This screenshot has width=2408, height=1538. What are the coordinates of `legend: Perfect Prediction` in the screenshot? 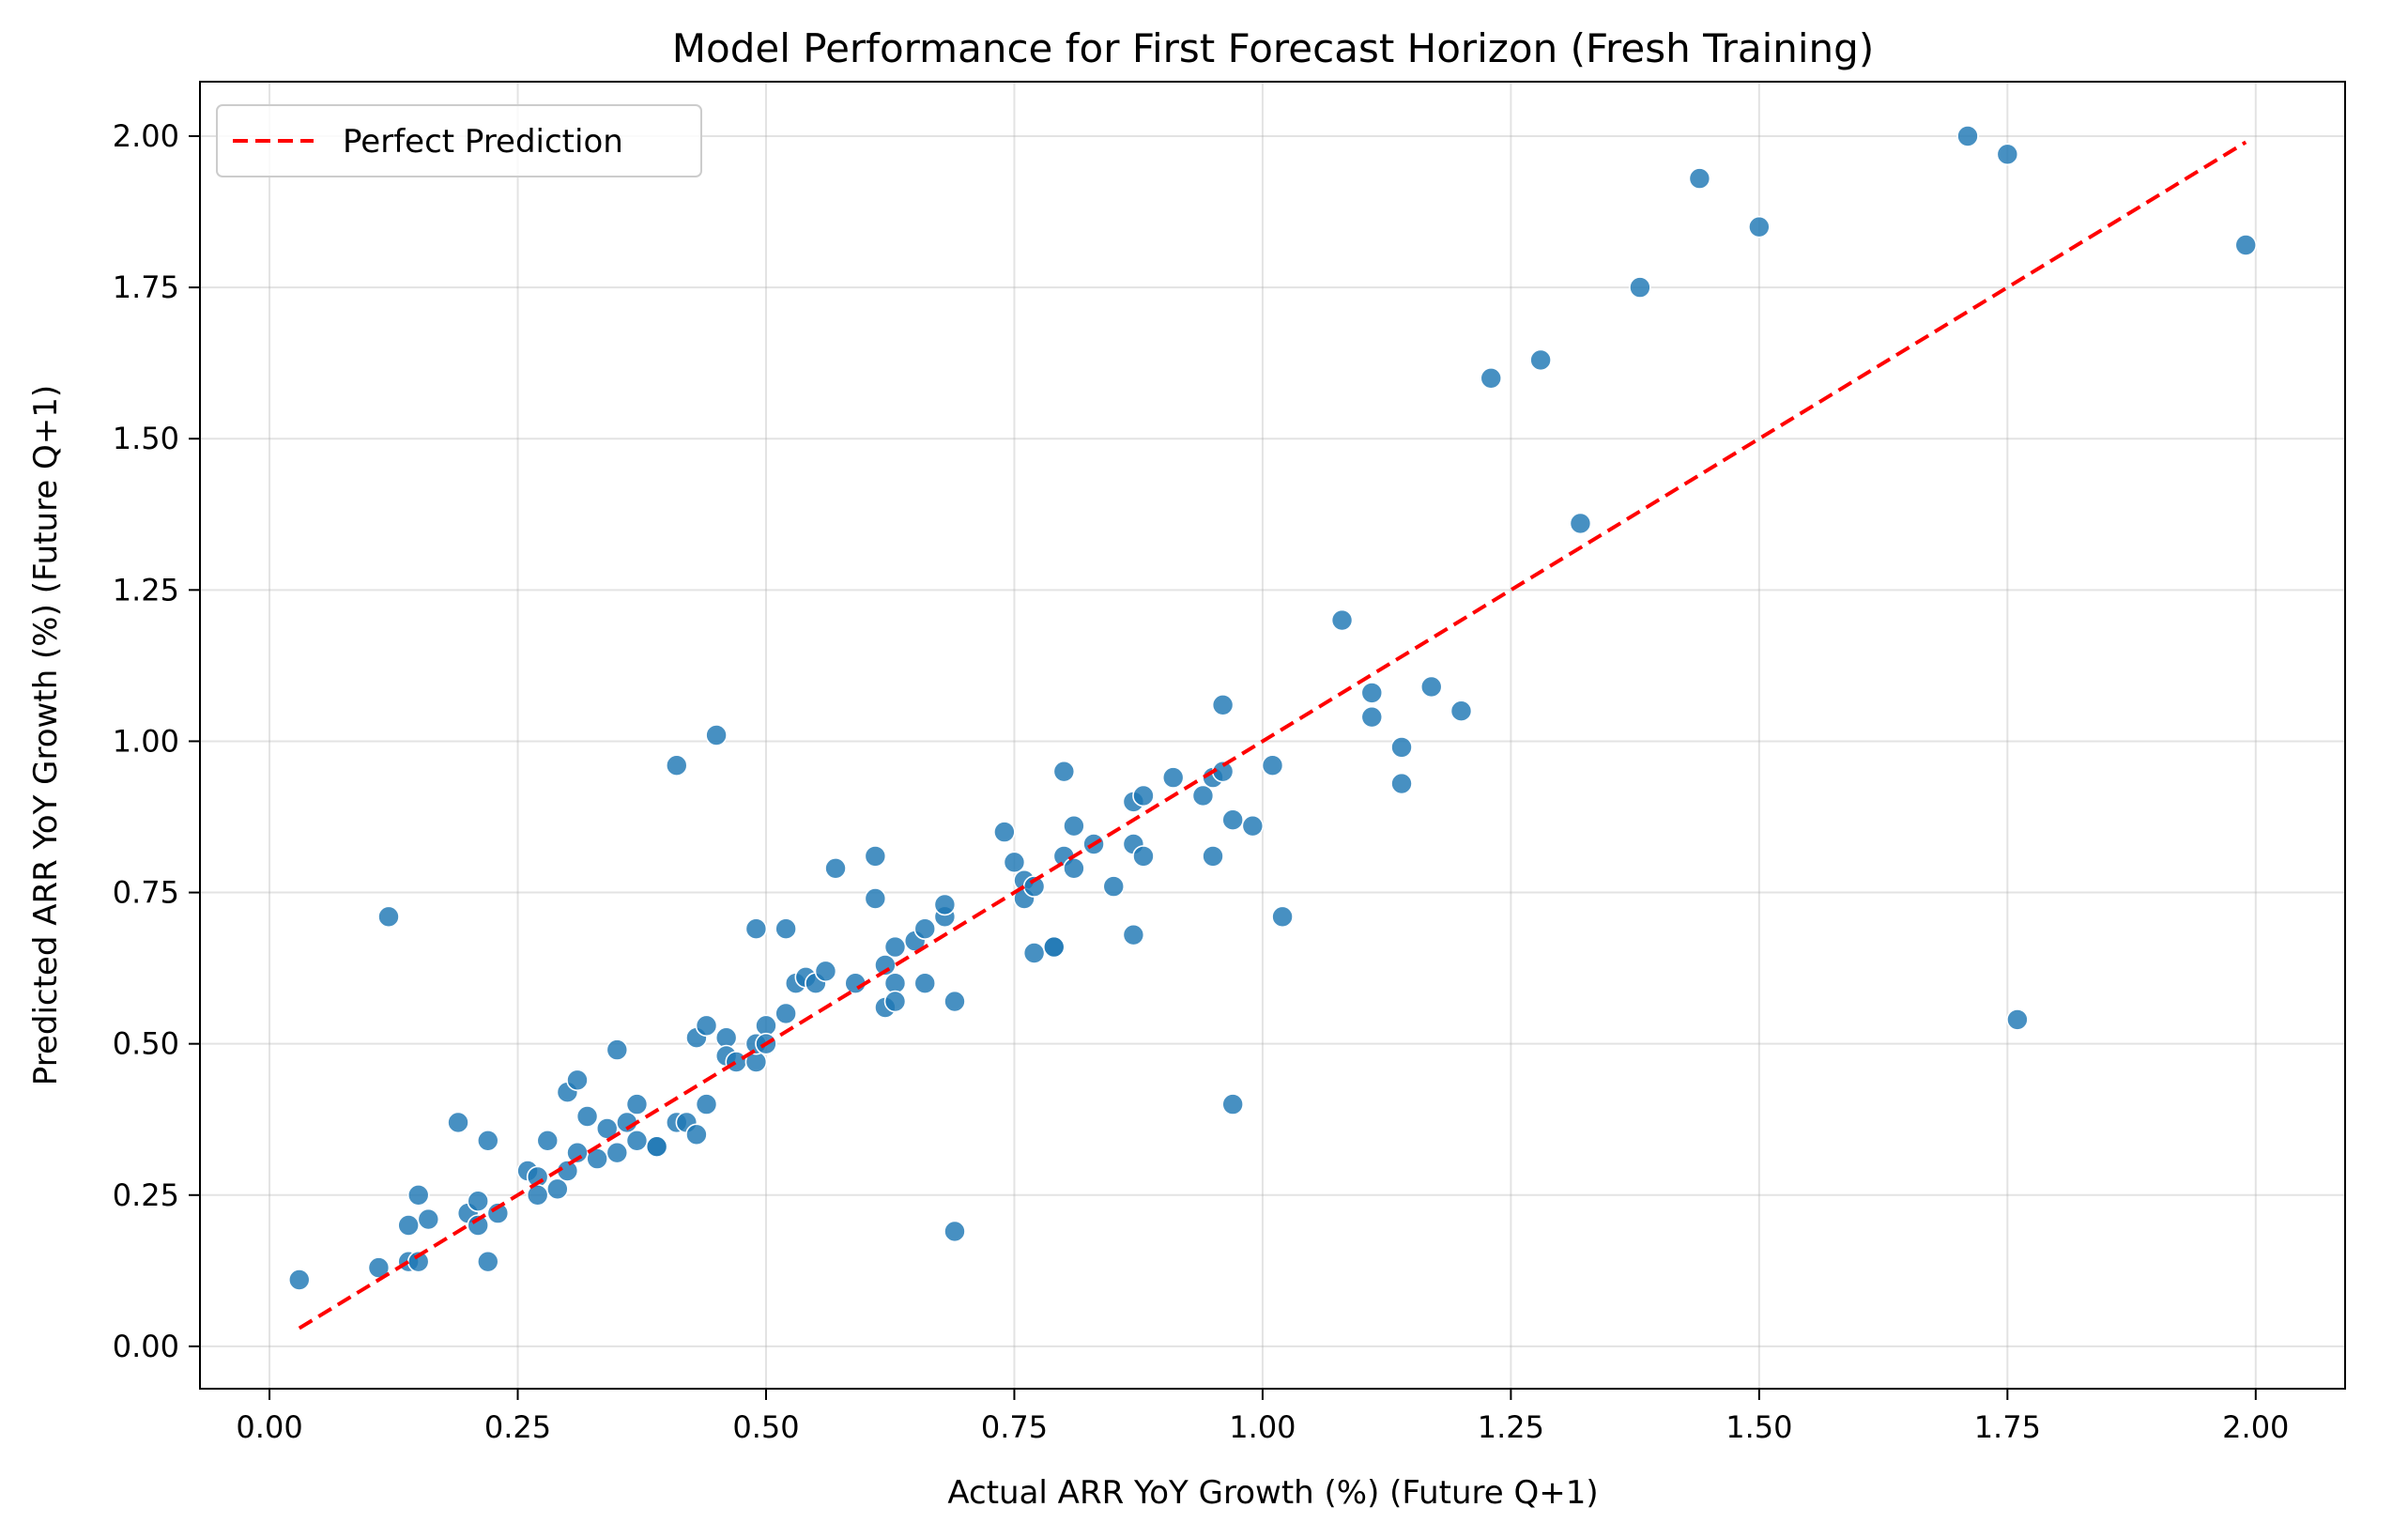 It's located at (459, 140).